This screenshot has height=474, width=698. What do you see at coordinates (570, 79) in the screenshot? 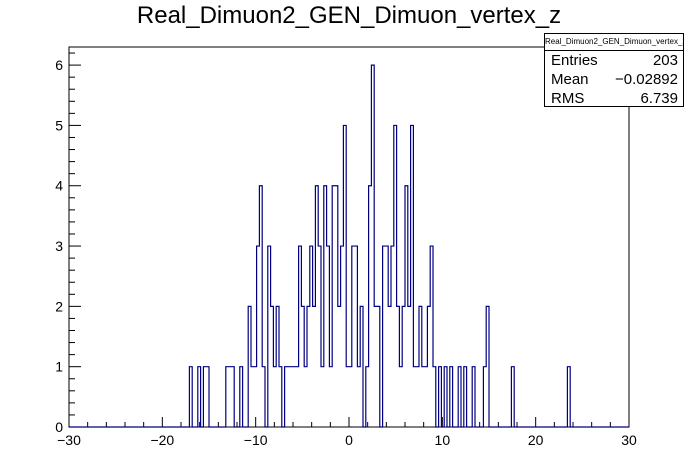
I see `stats-label: Mean` at bounding box center [570, 79].